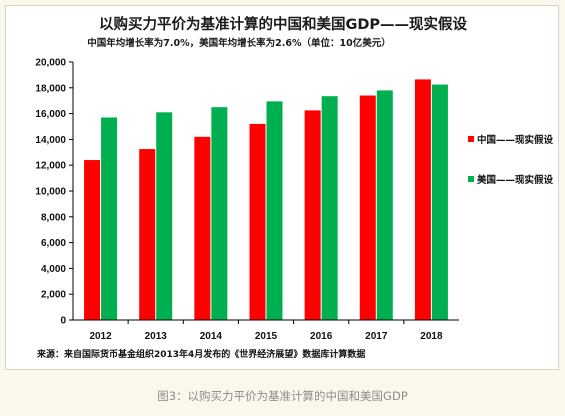 The width and height of the screenshot is (565, 416). Describe the element at coordinates (50, 166) in the screenshot. I see `y-tick-label: 12,000` at that location.